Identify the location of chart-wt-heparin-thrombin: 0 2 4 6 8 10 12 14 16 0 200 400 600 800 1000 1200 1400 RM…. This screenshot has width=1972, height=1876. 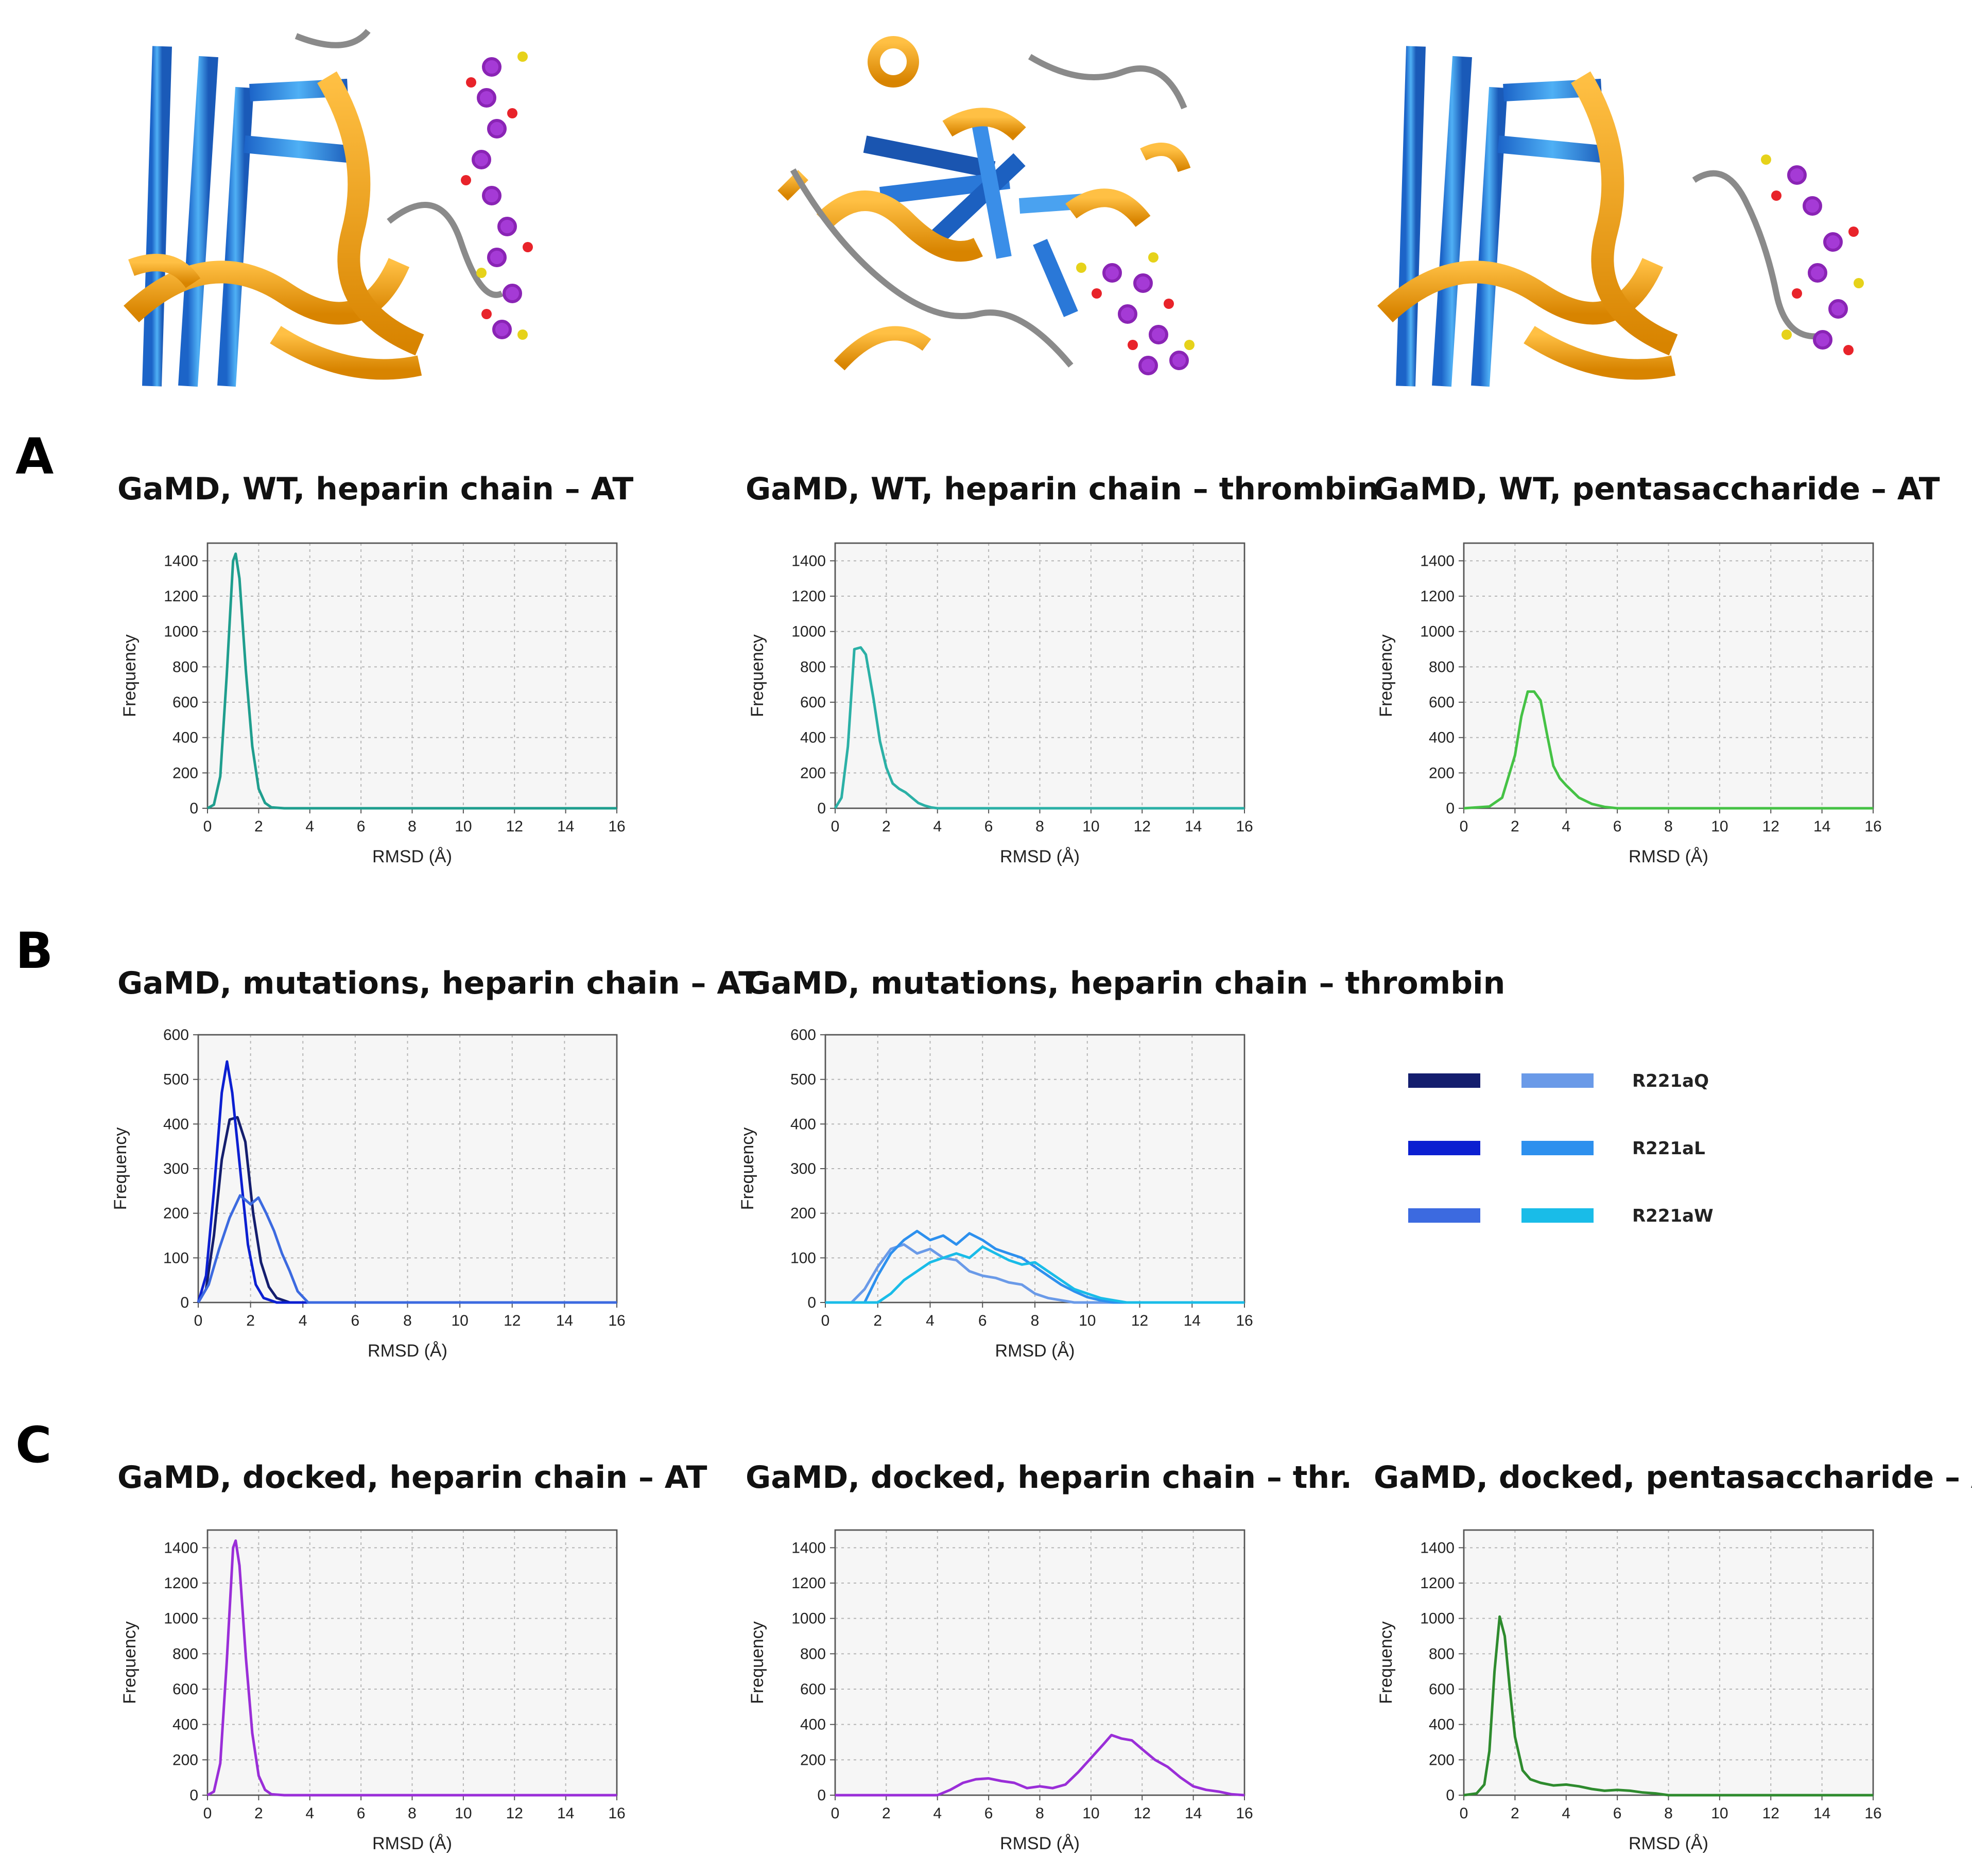
(1001, 704).